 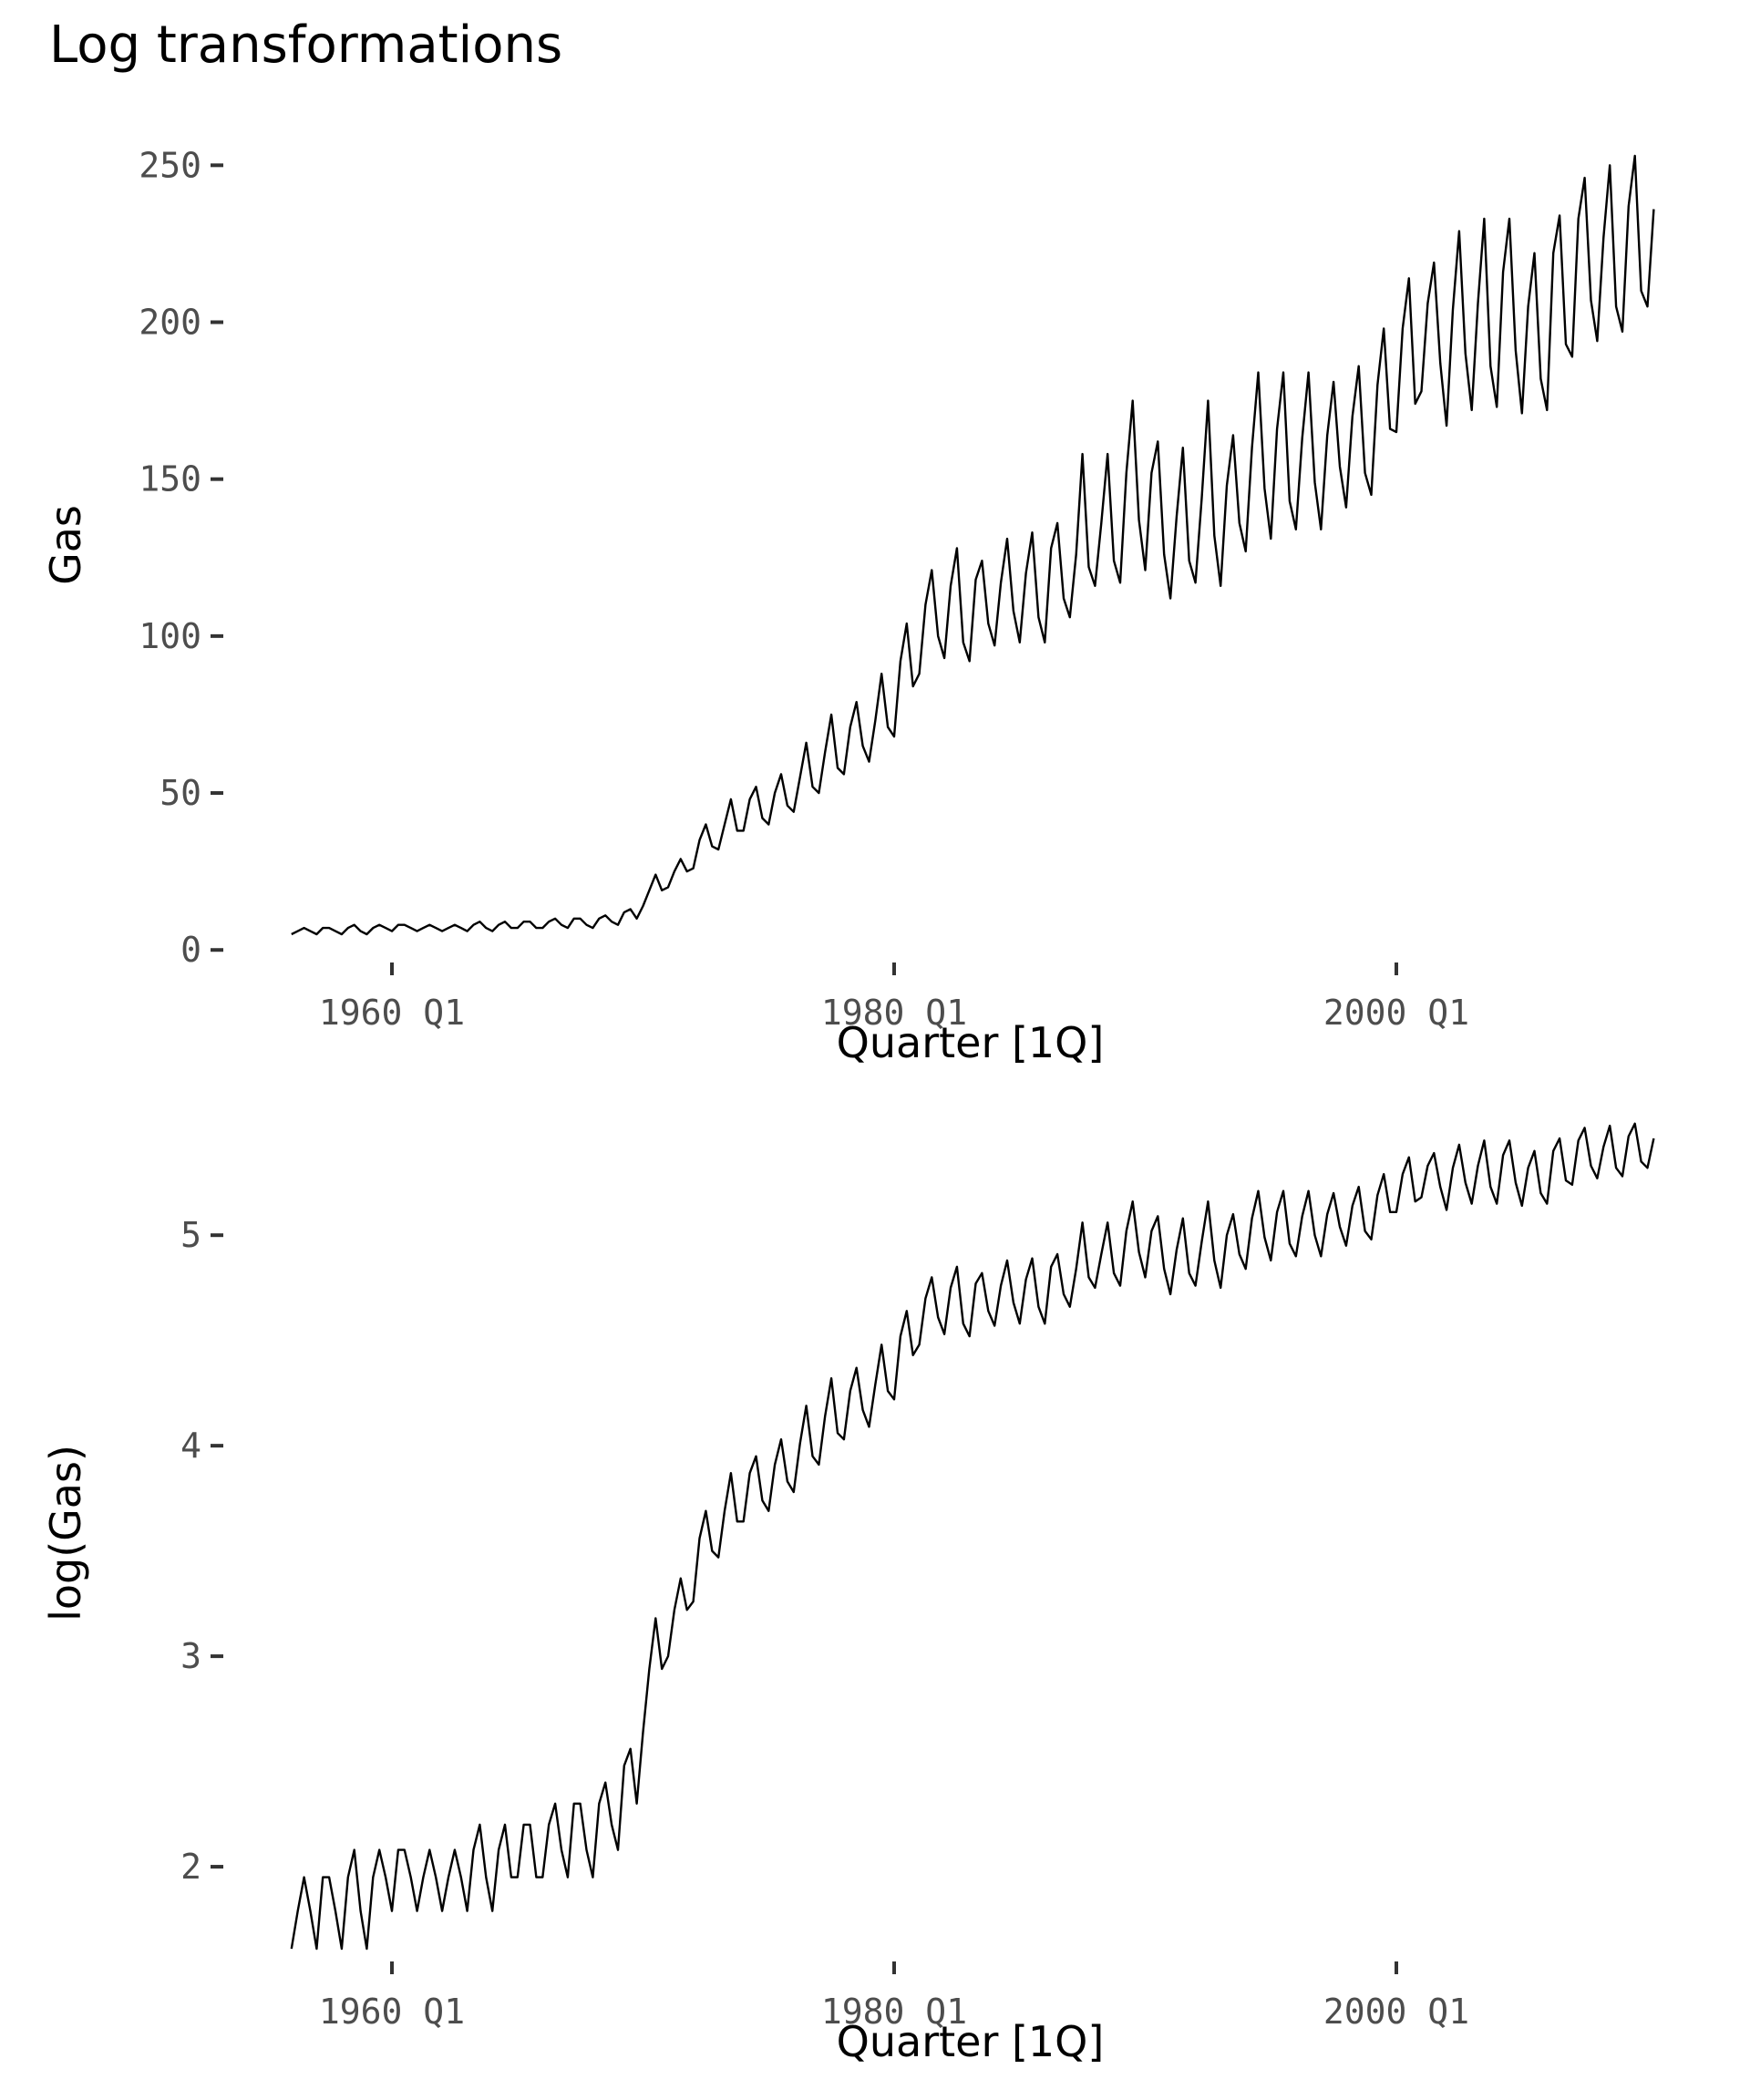 What do you see at coordinates (191, 1656) in the screenshot?
I see `y-tick-label: 3` at bounding box center [191, 1656].